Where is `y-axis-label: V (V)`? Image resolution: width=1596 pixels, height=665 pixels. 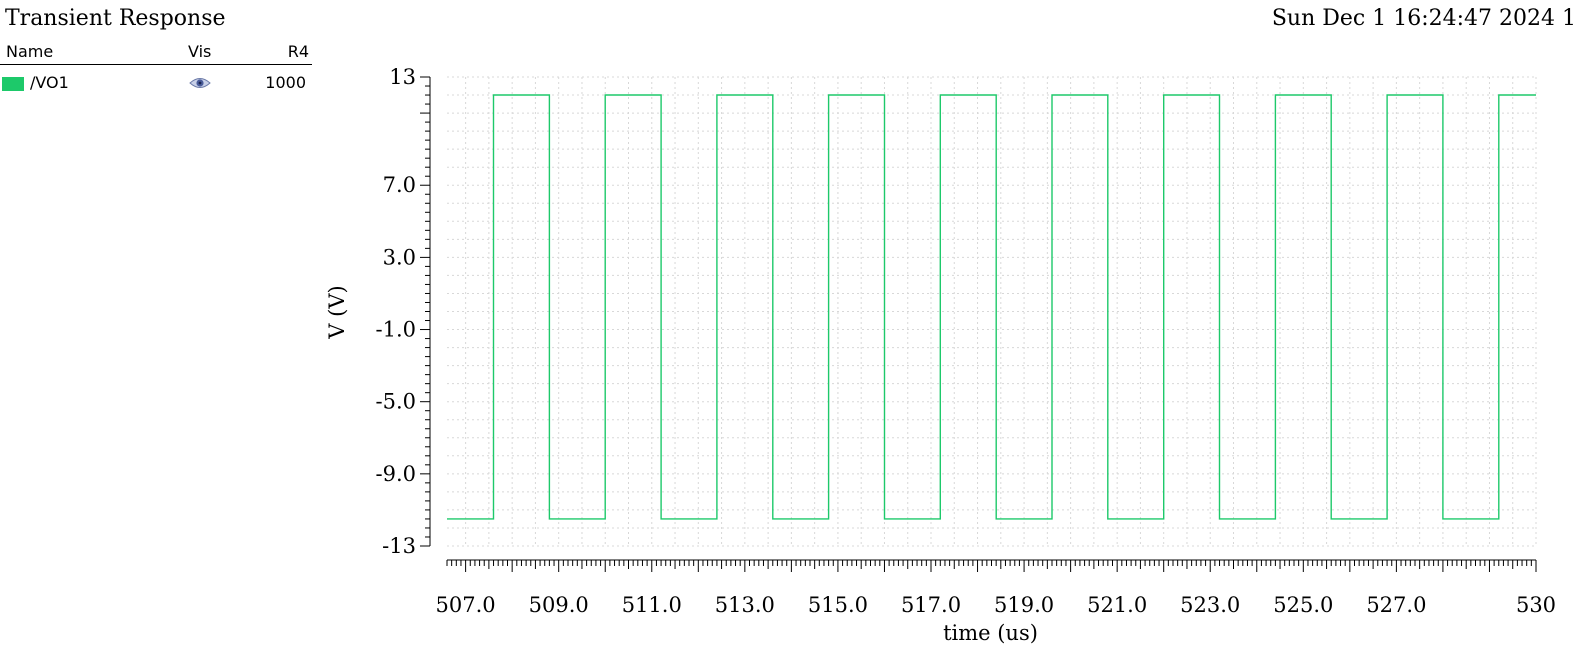
y-axis-label: V (V) is located at coordinates (337, 312).